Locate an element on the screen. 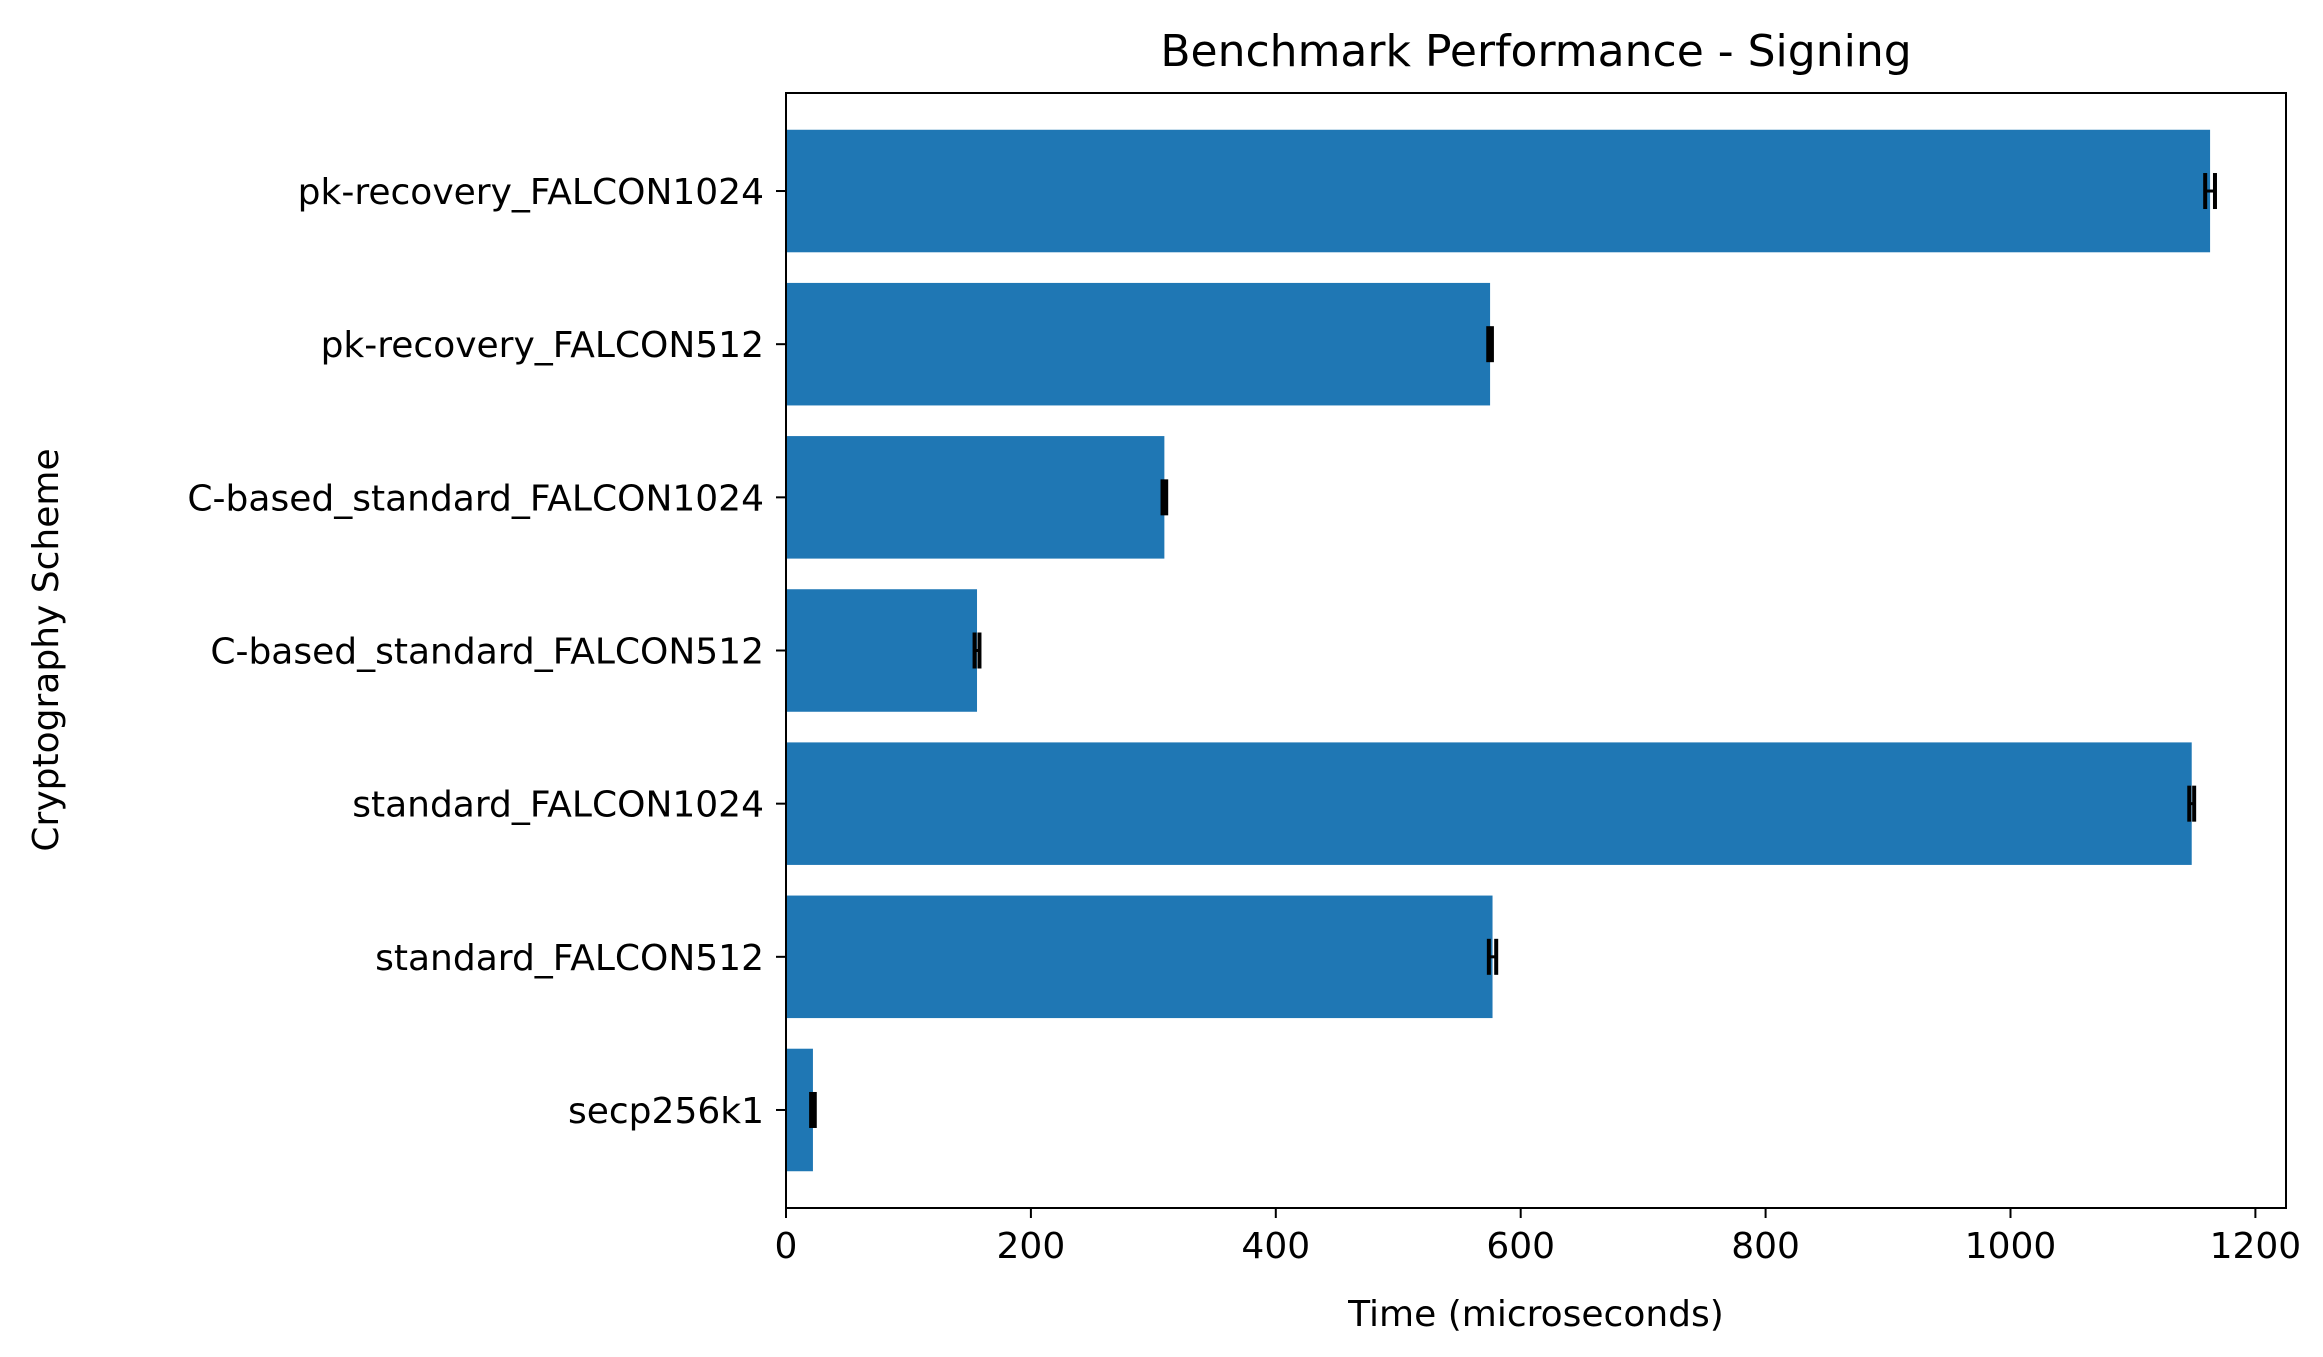 The image size is (2323, 1357). error-bar-C-based_standard_FALCON512 is located at coordinates (977, 650).